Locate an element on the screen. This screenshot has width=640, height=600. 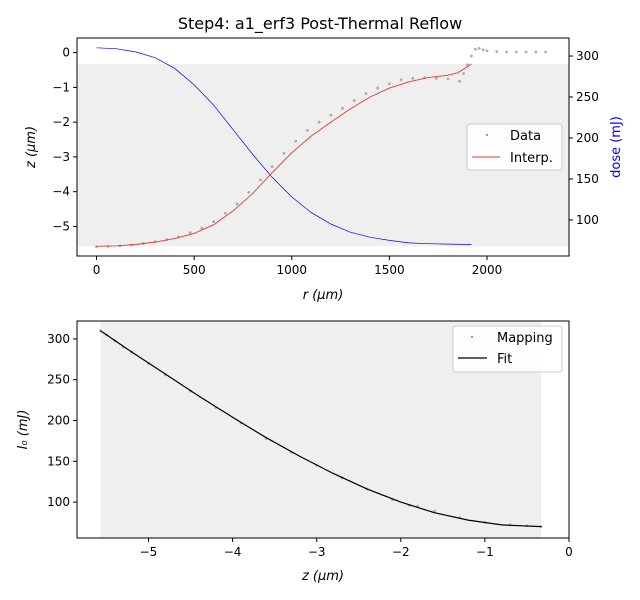
x-tick-label: 1500 is located at coordinates (389, 270).